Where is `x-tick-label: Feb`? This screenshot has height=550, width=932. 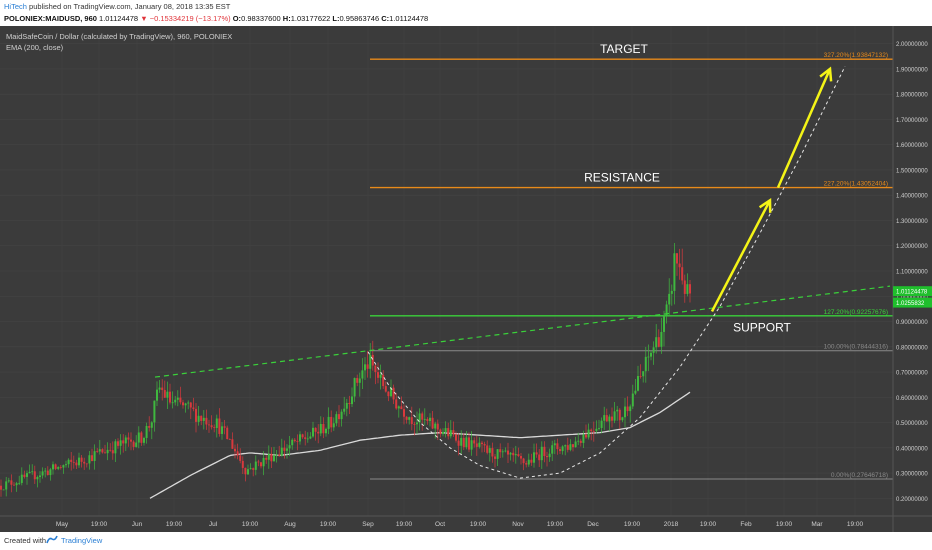 x-tick-label: Feb is located at coordinates (746, 524).